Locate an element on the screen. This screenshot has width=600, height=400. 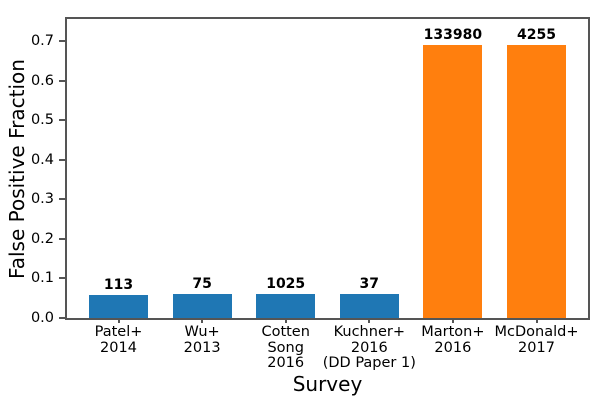
y-tick-label: 0.4 is located at coordinates (42, 159).